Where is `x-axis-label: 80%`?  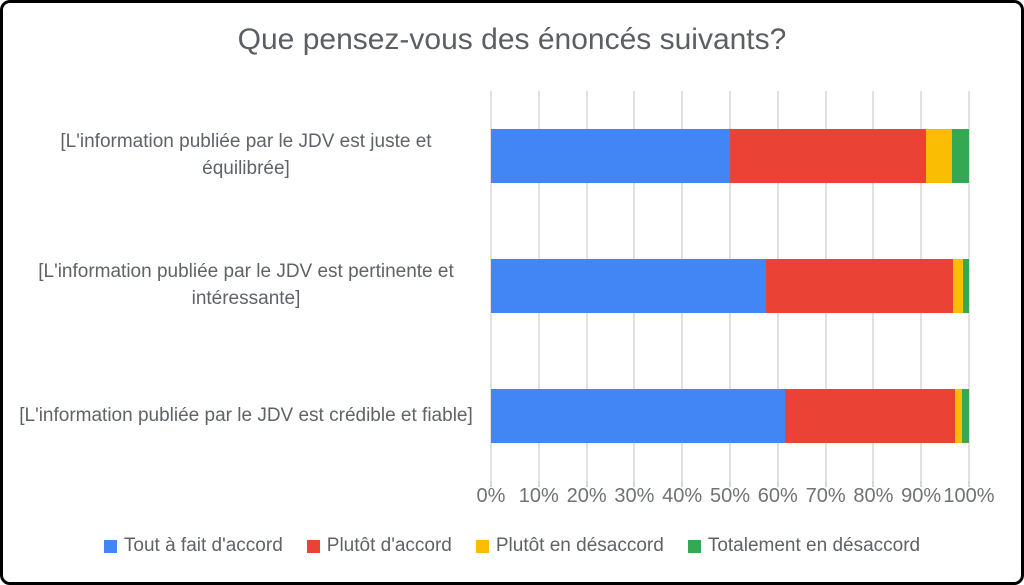
x-axis-label: 80% is located at coordinates (873, 496).